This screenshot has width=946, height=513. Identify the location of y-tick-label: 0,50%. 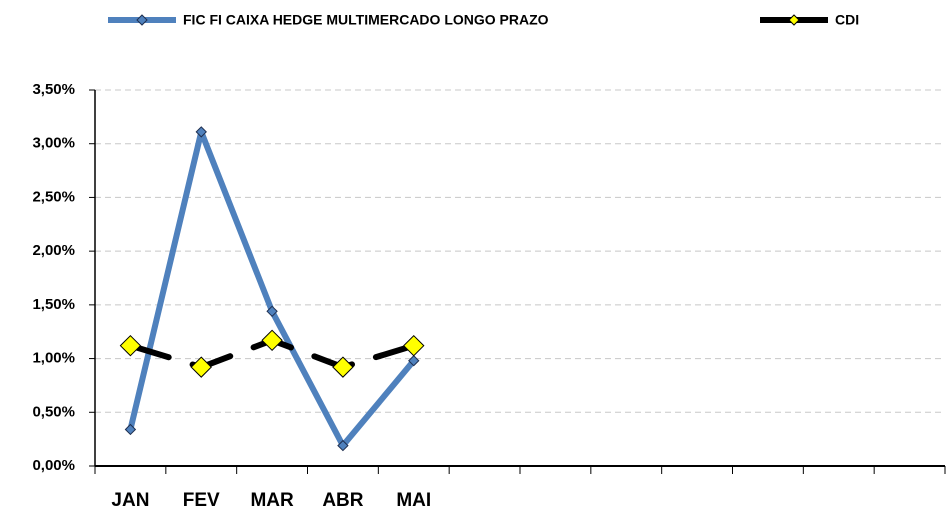
(53, 411).